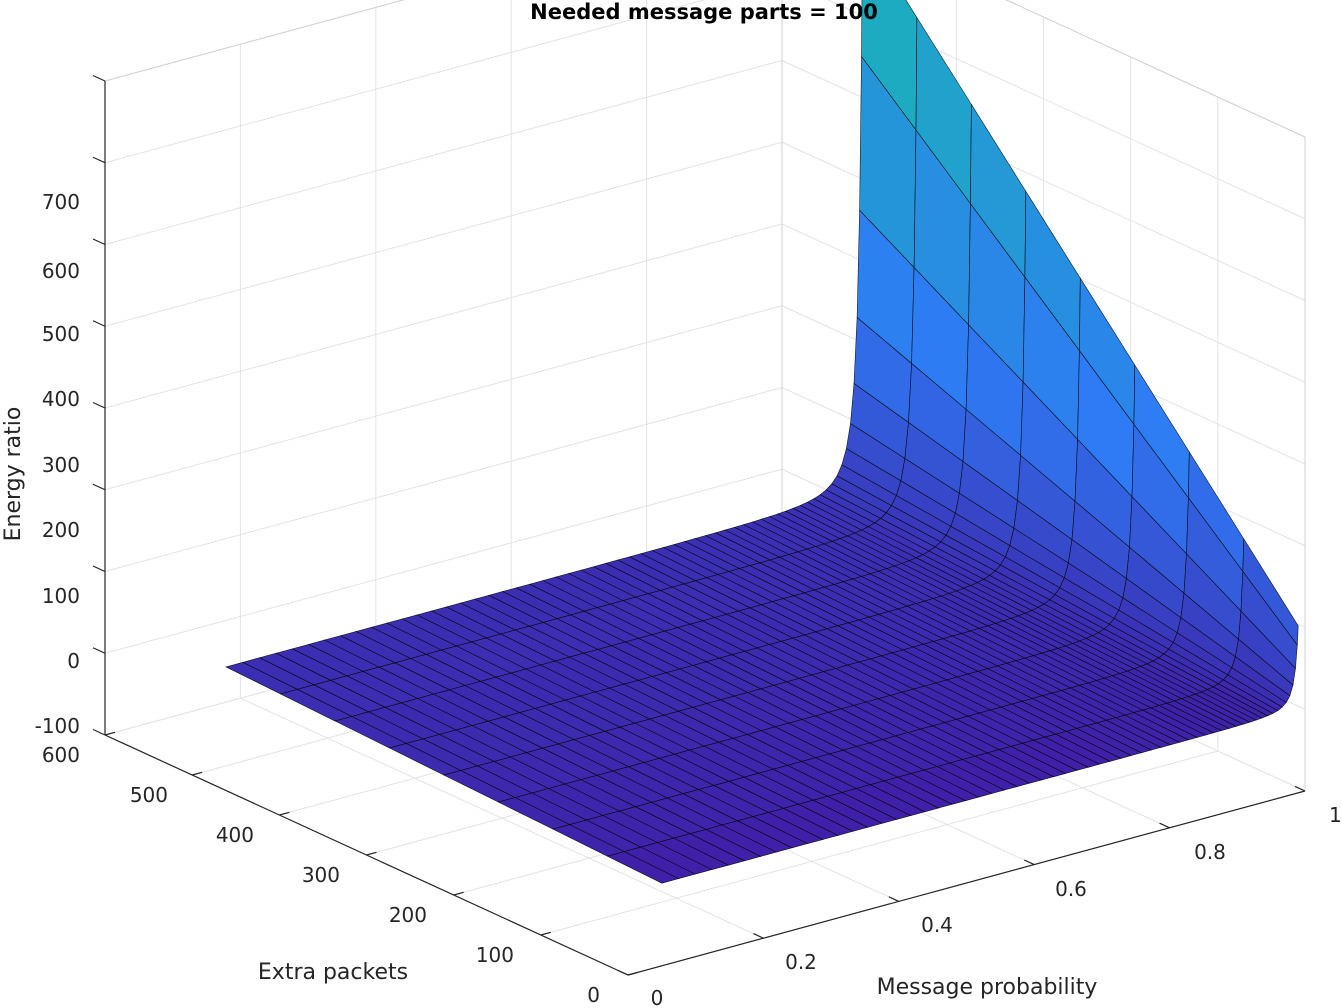  Describe the element at coordinates (333, 972) in the screenshot. I see `y-axis-label: Extra packets` at that location.